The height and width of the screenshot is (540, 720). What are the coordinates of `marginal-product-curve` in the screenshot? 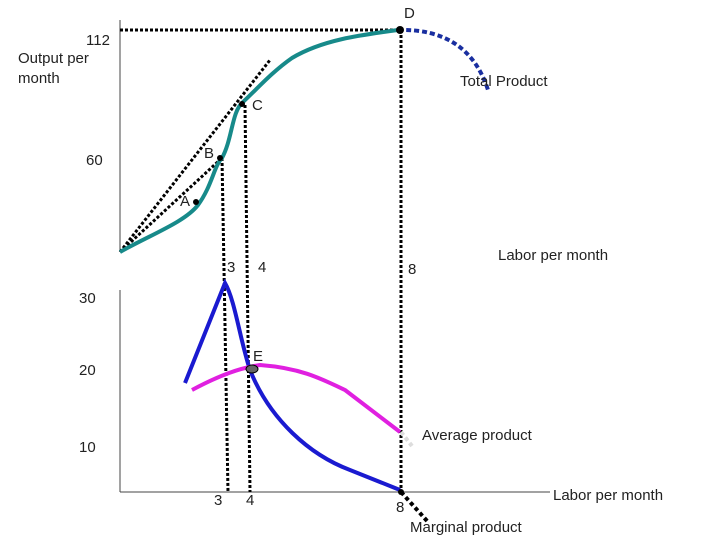 It's located at (292, 385).